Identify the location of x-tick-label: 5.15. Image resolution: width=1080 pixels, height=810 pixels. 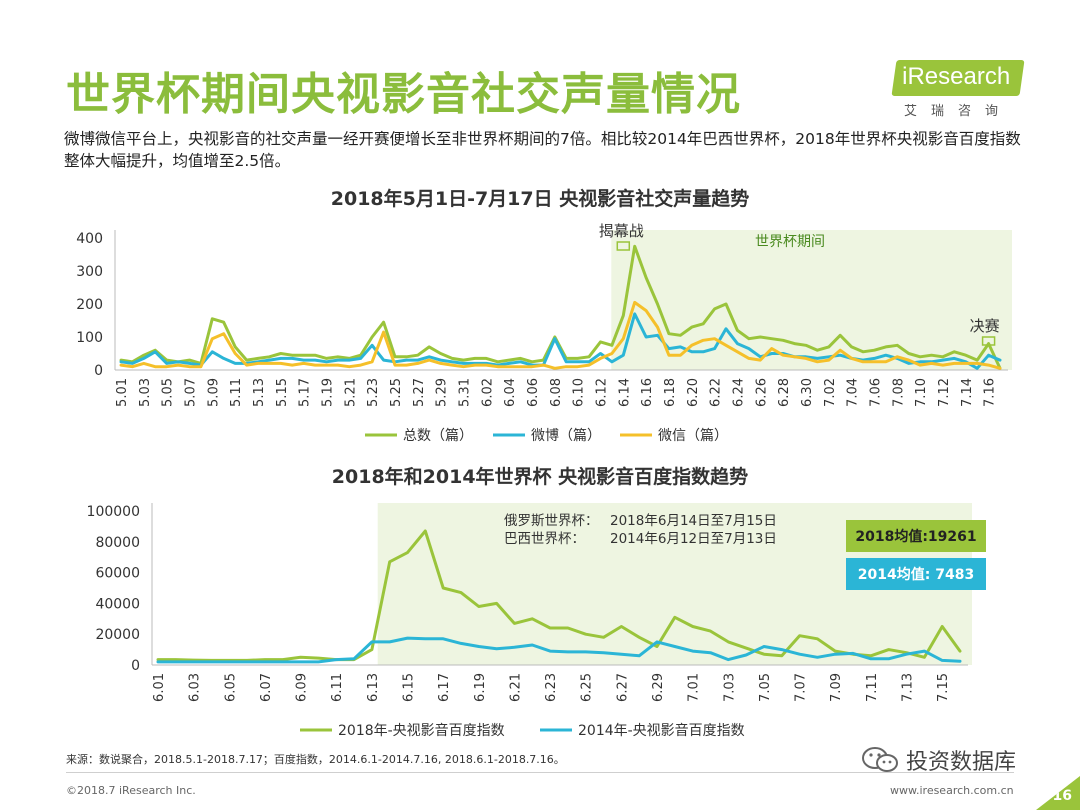
(282, 392).